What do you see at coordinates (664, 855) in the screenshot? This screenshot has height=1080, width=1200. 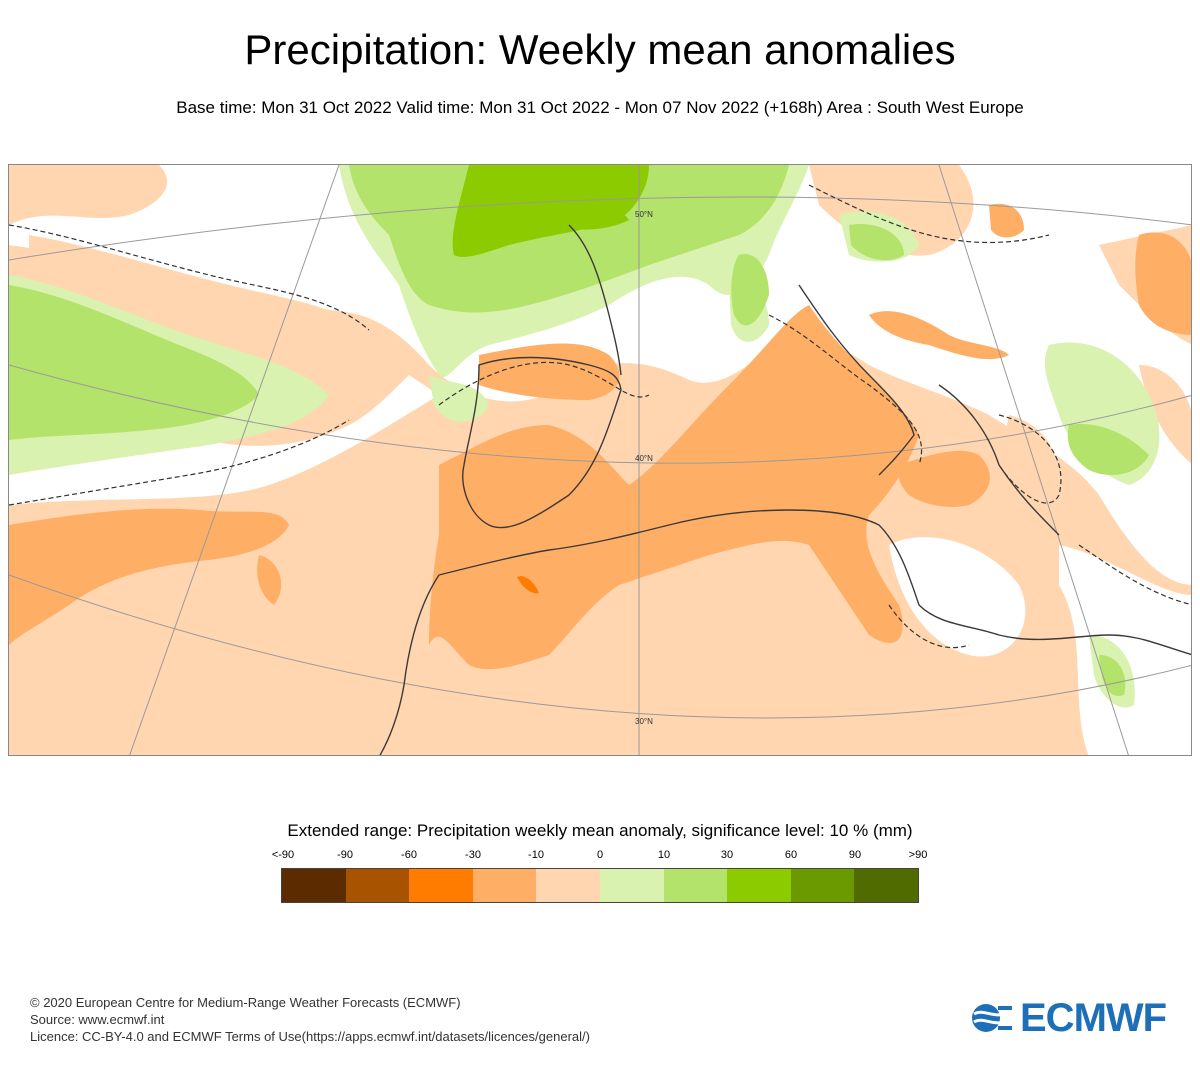 I see `legend-tick: 10` at bounding box center [664, 855].